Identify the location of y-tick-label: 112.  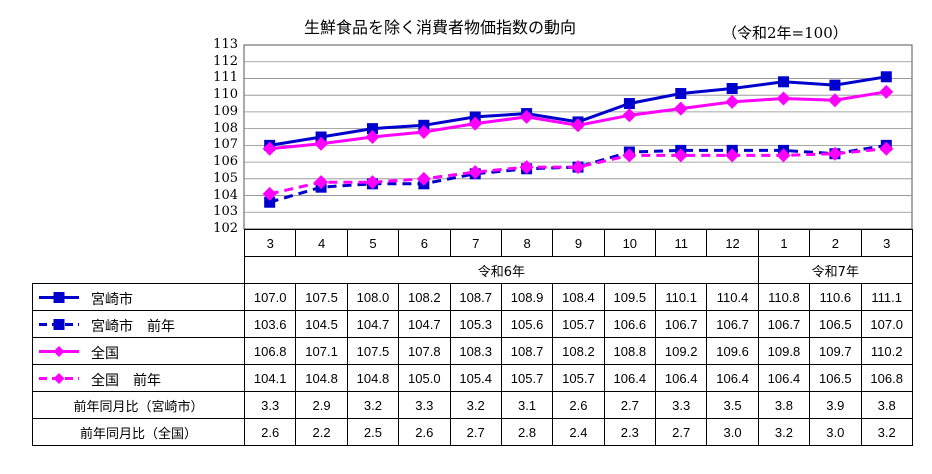
(225, 61).